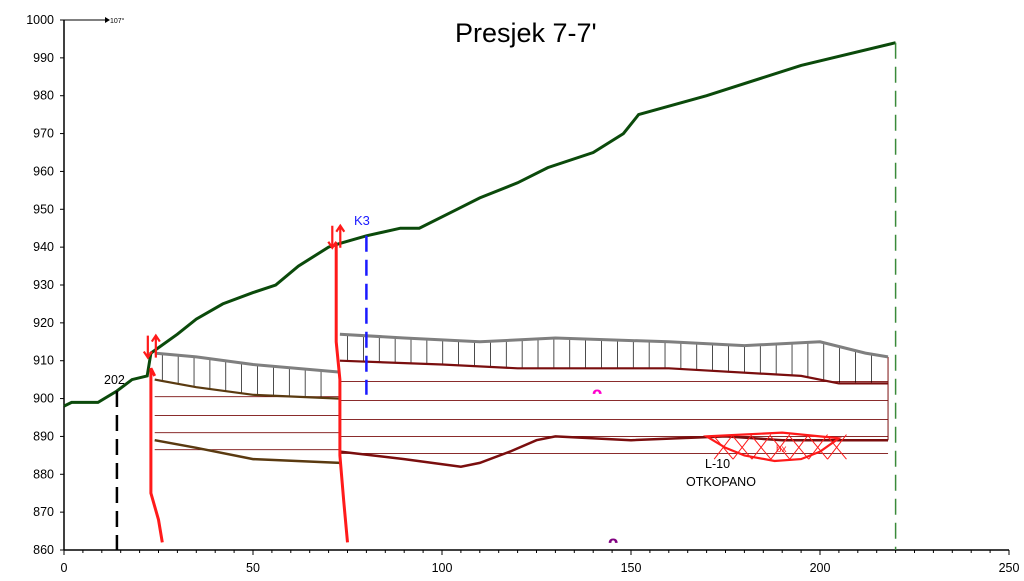  What do you see at coordinates (613, 451) in the screenshot?
I see `coal-bottom-right` at bounding box center [613, 451].